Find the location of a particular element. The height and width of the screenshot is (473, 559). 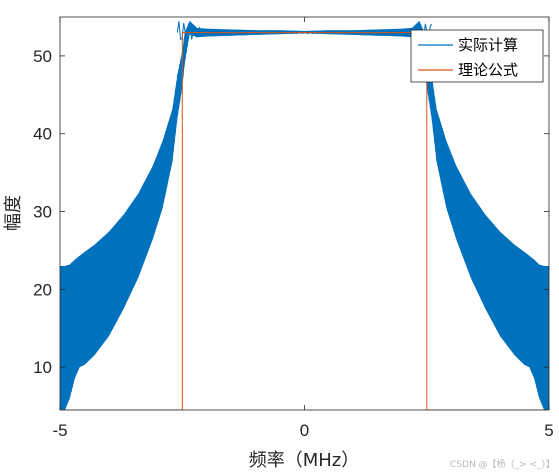

y-tick-label: 40 is located at coordinates (42, 134).